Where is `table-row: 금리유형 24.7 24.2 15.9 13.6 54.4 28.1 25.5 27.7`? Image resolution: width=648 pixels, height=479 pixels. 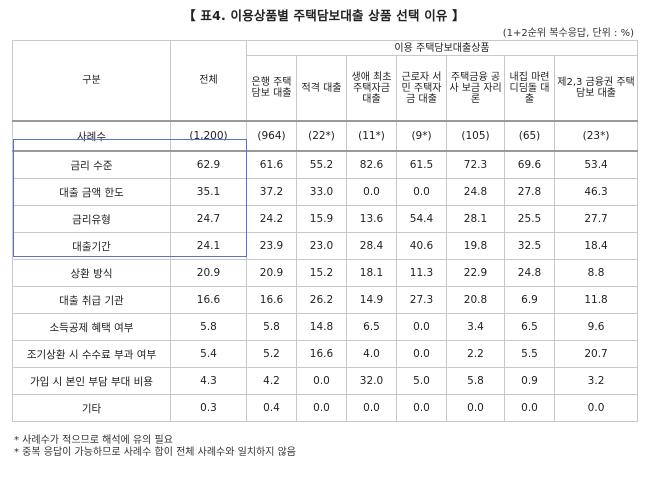 table-row: 금리유형 24.7 24.2 15.9 13.6 54.4 28.1 25.5 27.7 is located at coordinates (325, 219).